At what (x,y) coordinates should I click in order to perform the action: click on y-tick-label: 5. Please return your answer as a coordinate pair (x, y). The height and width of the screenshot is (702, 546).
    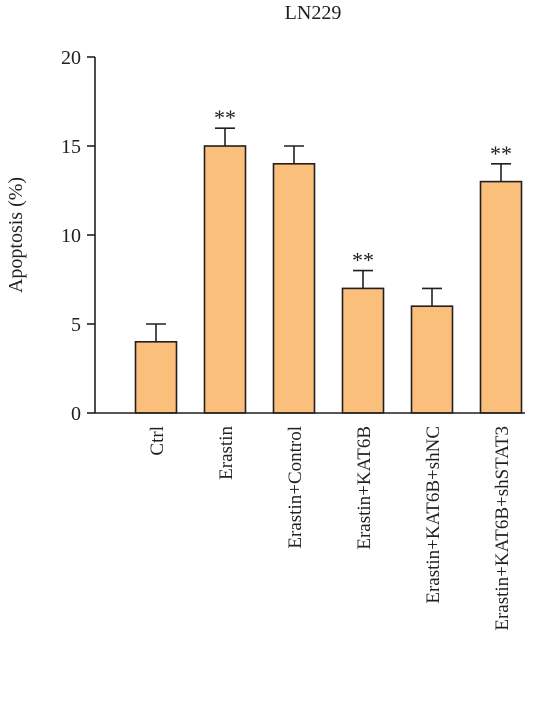
    Looking at the image, I should click on (76, 325).